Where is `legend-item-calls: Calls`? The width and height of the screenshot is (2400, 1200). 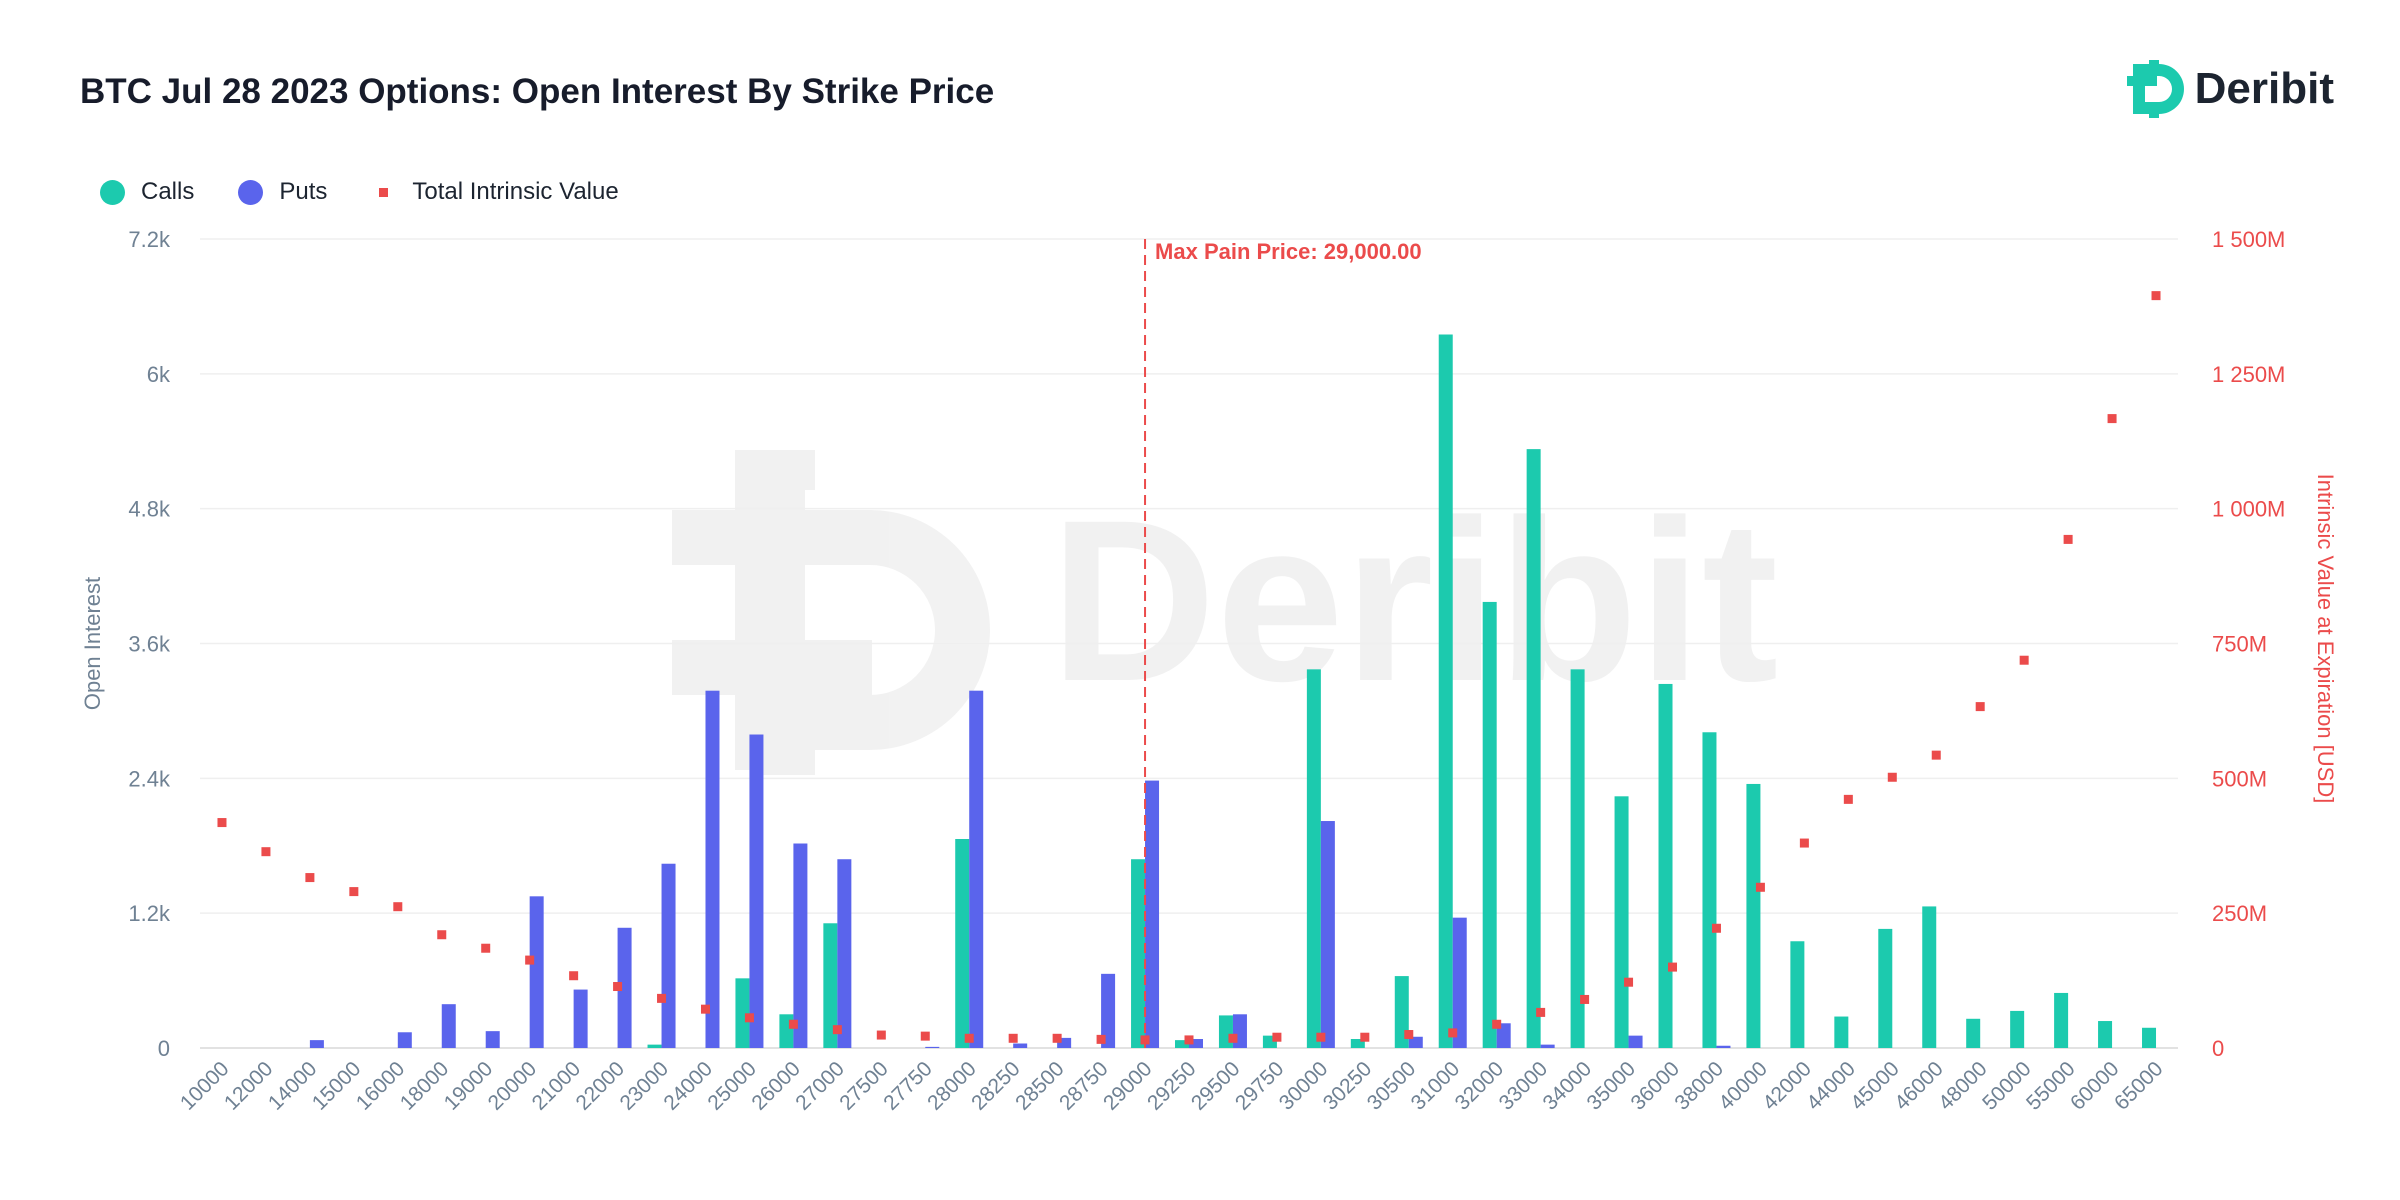
legend-item-calls: Calls is located at coordinates (147, 192).